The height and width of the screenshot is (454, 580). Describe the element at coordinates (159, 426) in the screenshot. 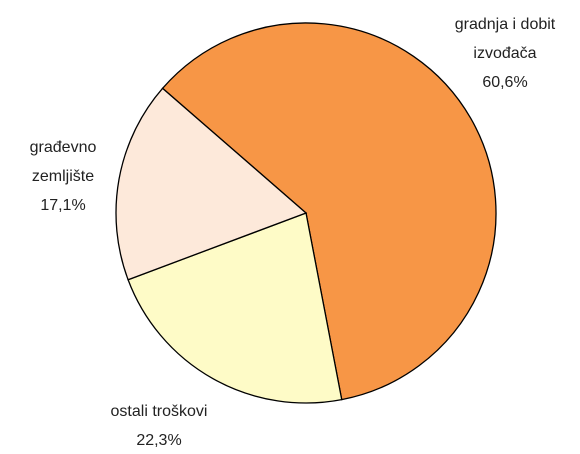

I see `slice-label: ostali troškovi 22,3%` at that location.